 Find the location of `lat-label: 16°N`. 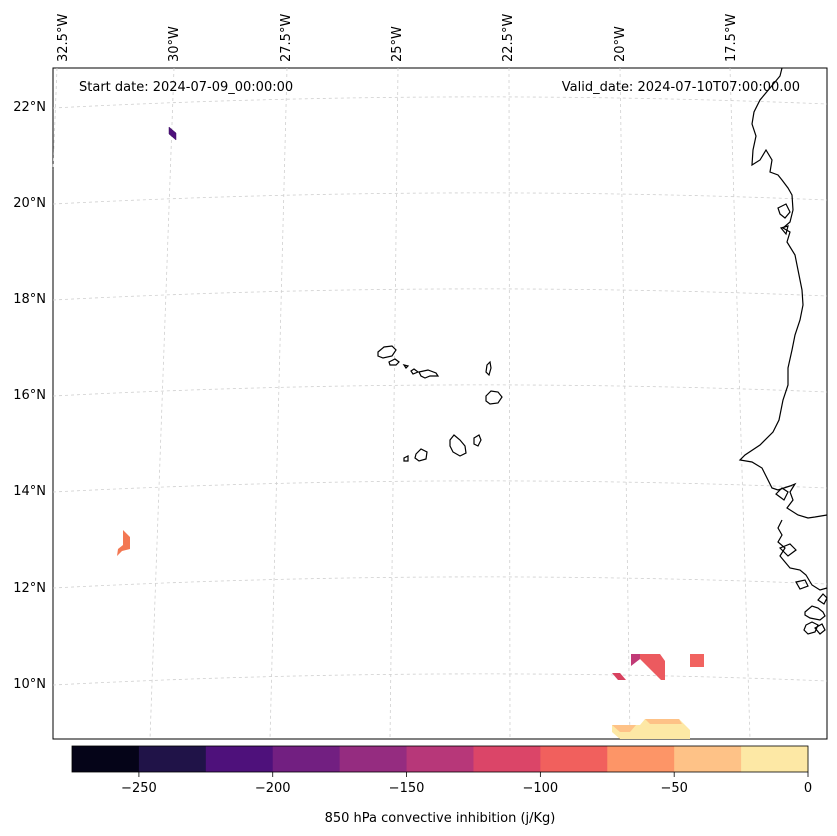

lat-label: 16°N is located at coordinates (29, 395).